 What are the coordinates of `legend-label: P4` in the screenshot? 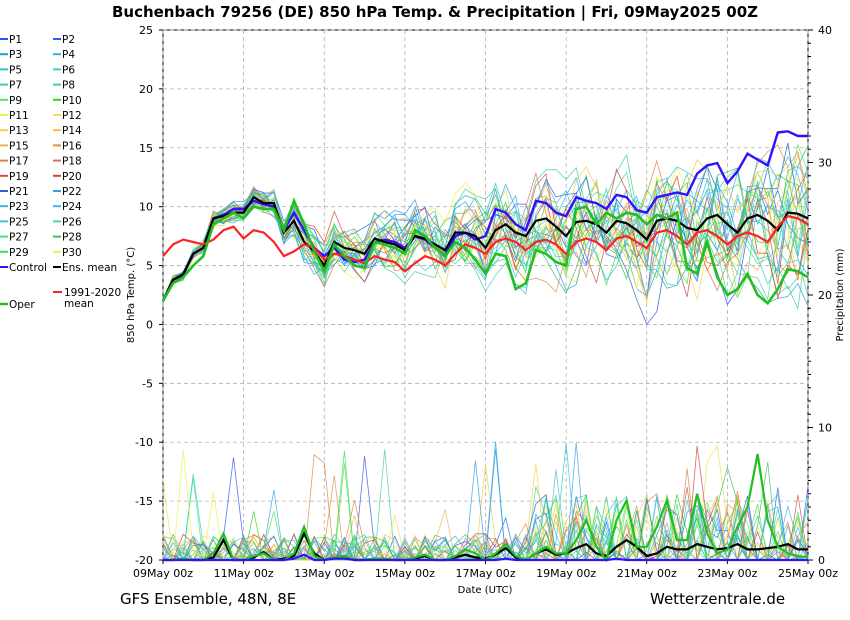 It's located at (68, 55).